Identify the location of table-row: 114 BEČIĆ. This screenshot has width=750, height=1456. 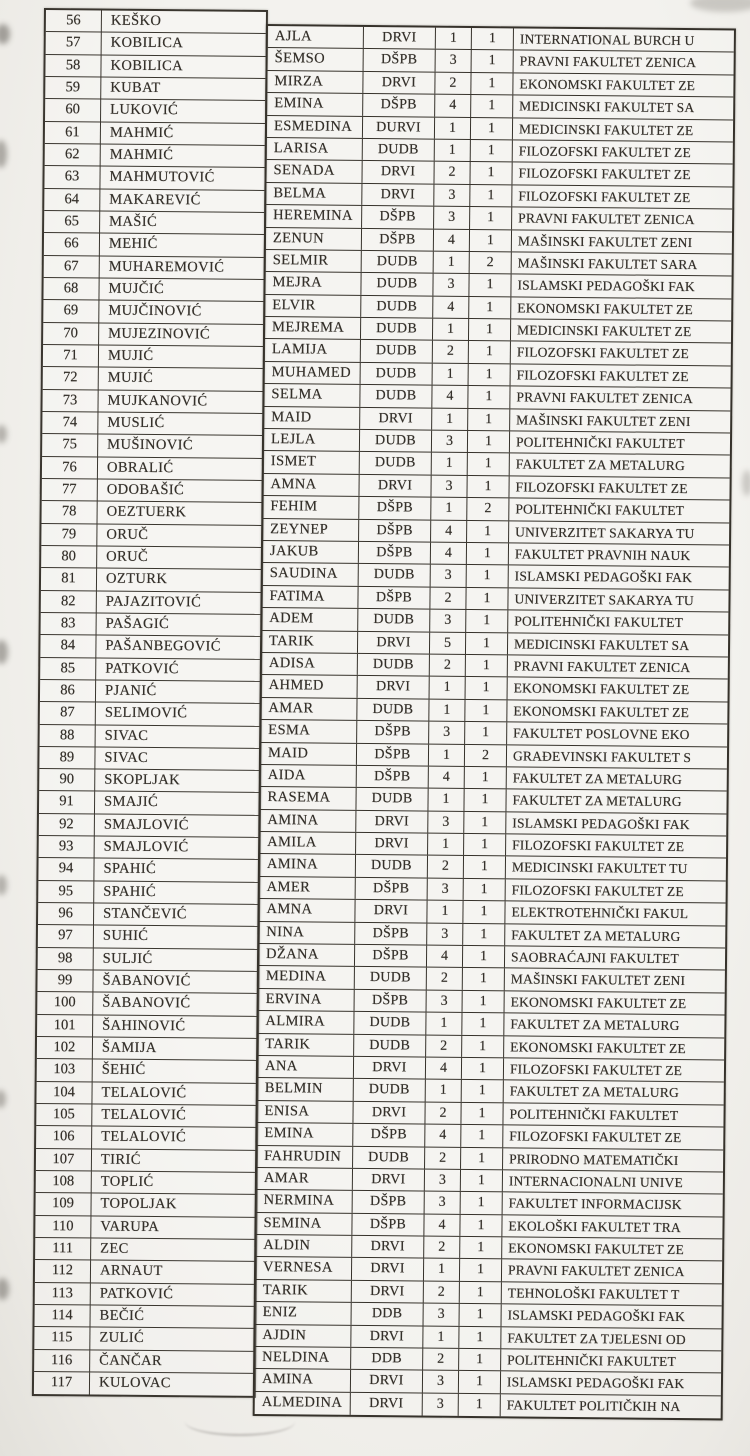
(144, 1317).